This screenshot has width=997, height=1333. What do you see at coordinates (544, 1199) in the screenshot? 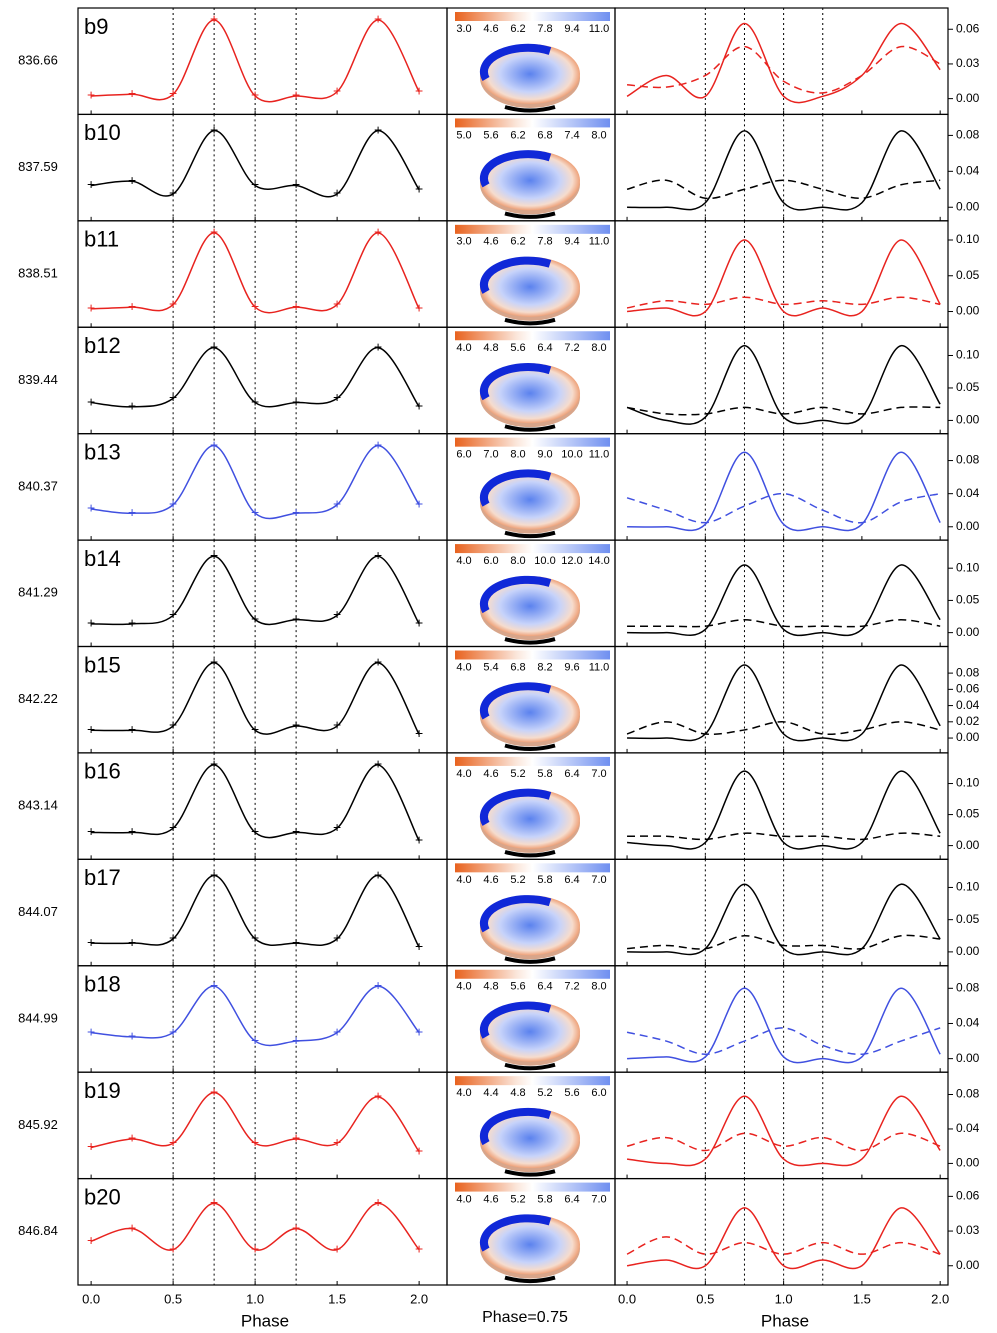
I see `colorbar-label: 5.8` at bounding box center [544, 1199].